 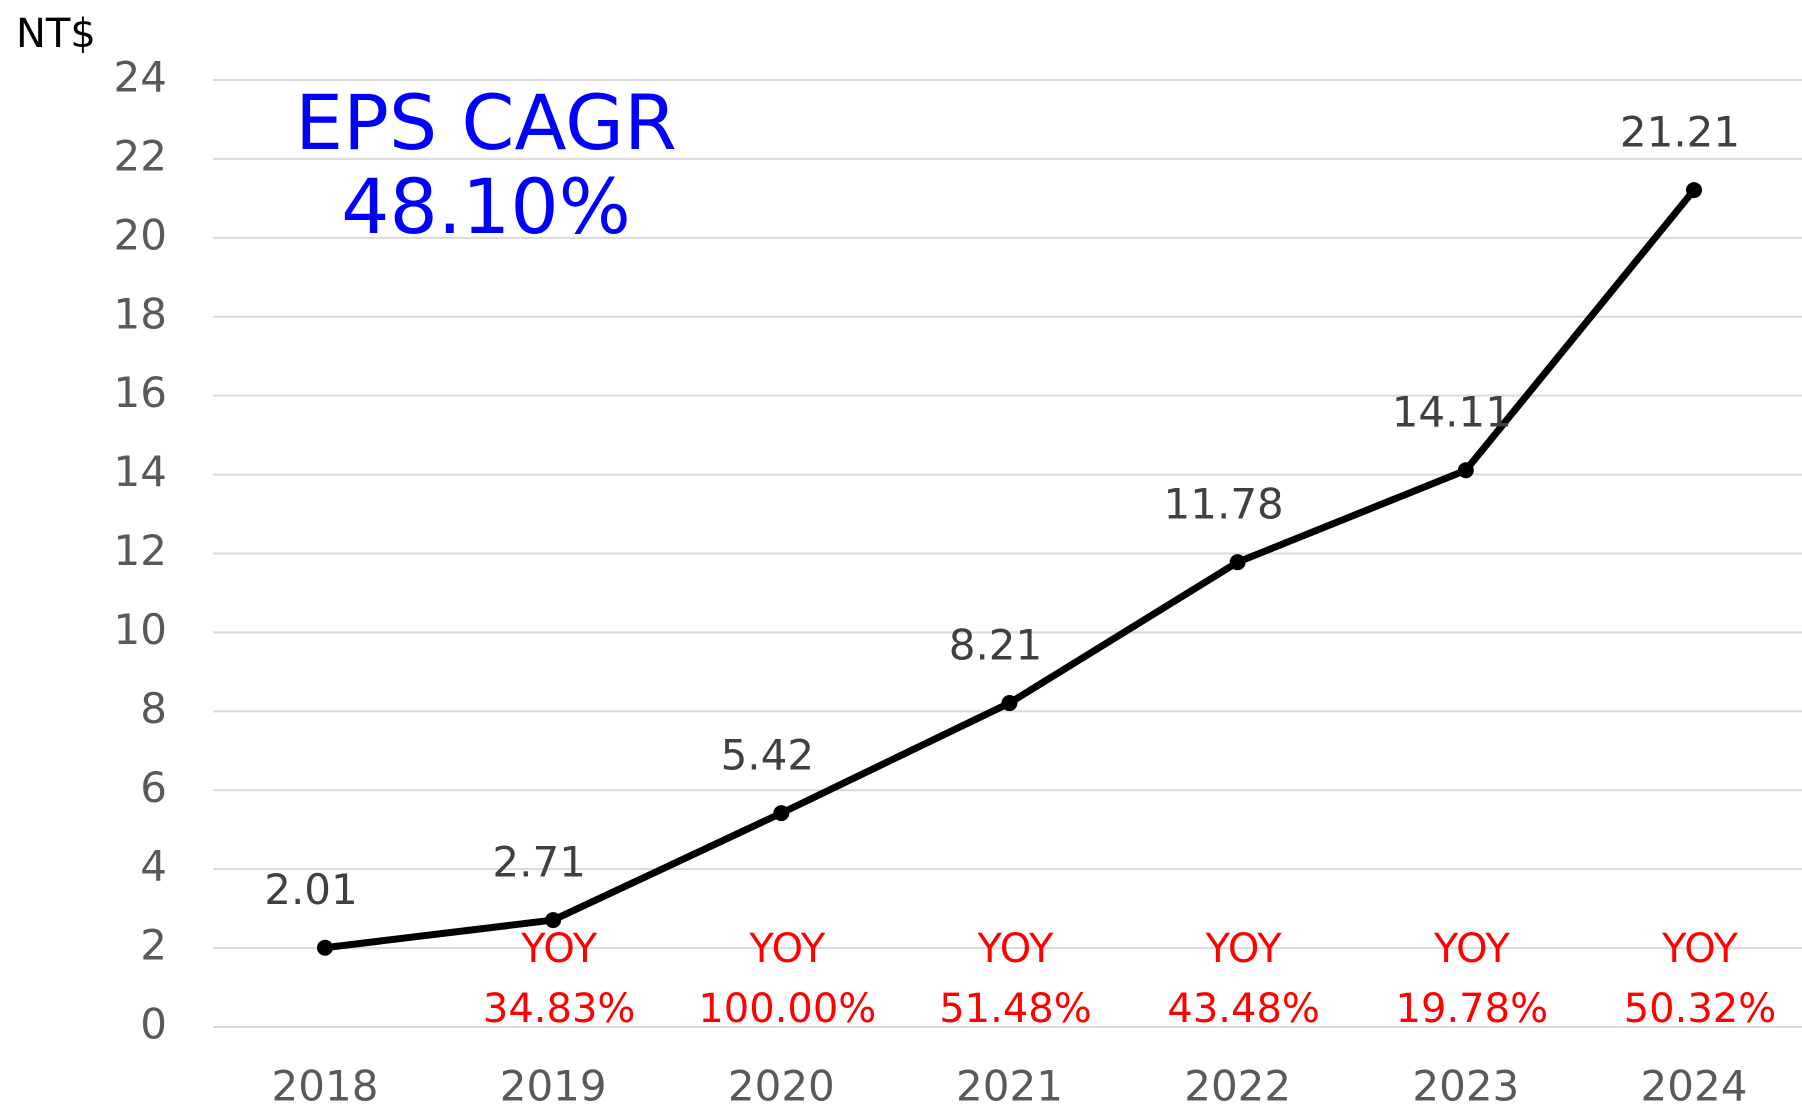 What do you see at coordinates (1700, 1009) in the screenshot?
I see `yoy-value: 50.32%` at bounding box center [1700, 1009].